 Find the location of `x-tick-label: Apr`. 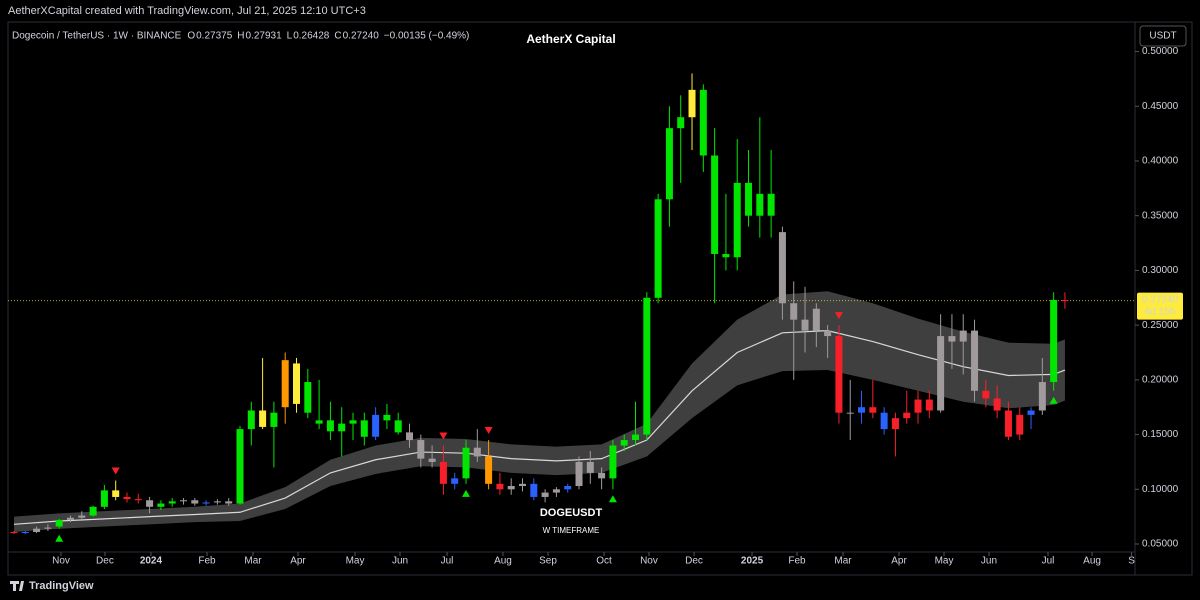

x-tick-label: Apr is located at coordinates (298, 561).